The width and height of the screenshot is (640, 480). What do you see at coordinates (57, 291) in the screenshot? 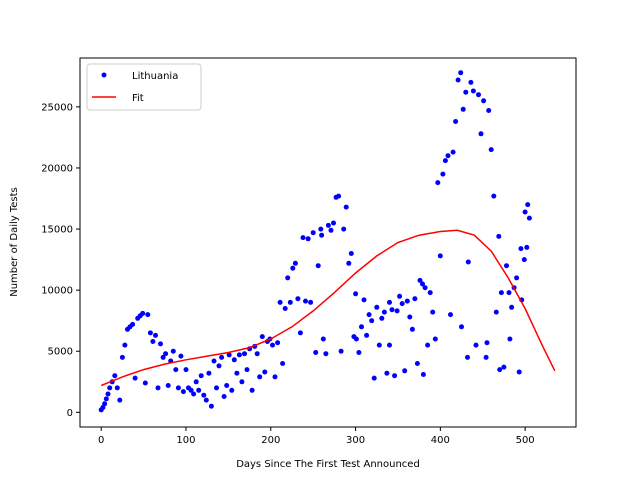
I see `y-tick-label: 10000` at bounding box center [57, 291].